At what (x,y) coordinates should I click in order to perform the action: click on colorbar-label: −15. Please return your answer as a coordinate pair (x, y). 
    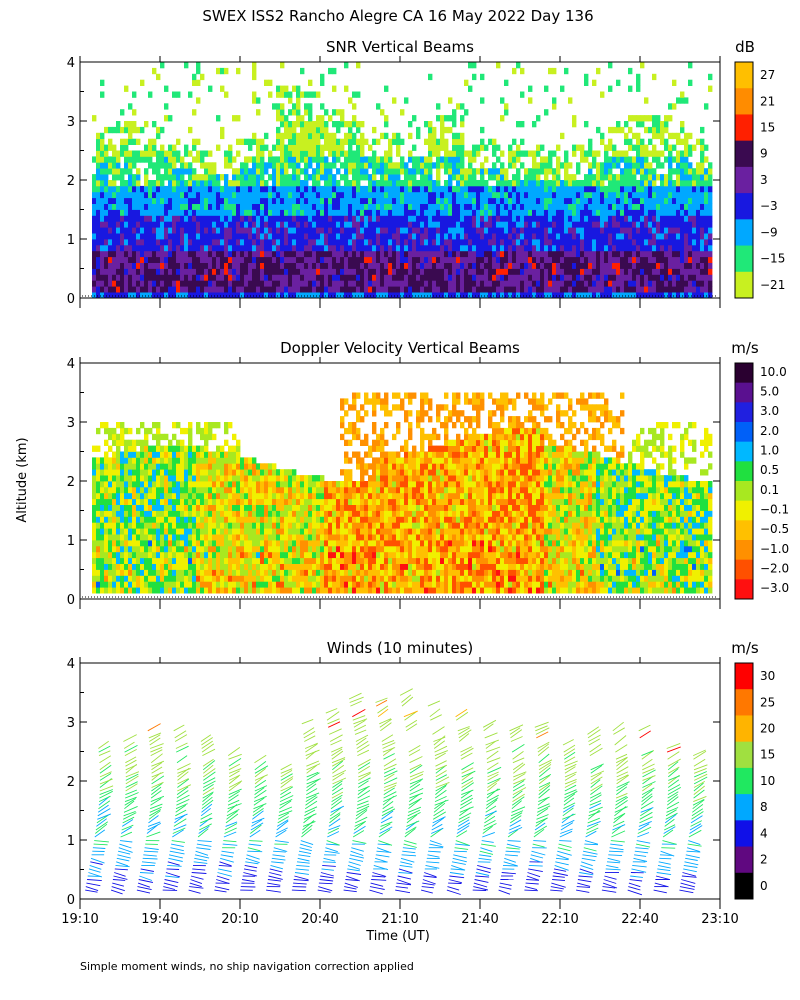
    Looking at the image, I should click on (772, 259).